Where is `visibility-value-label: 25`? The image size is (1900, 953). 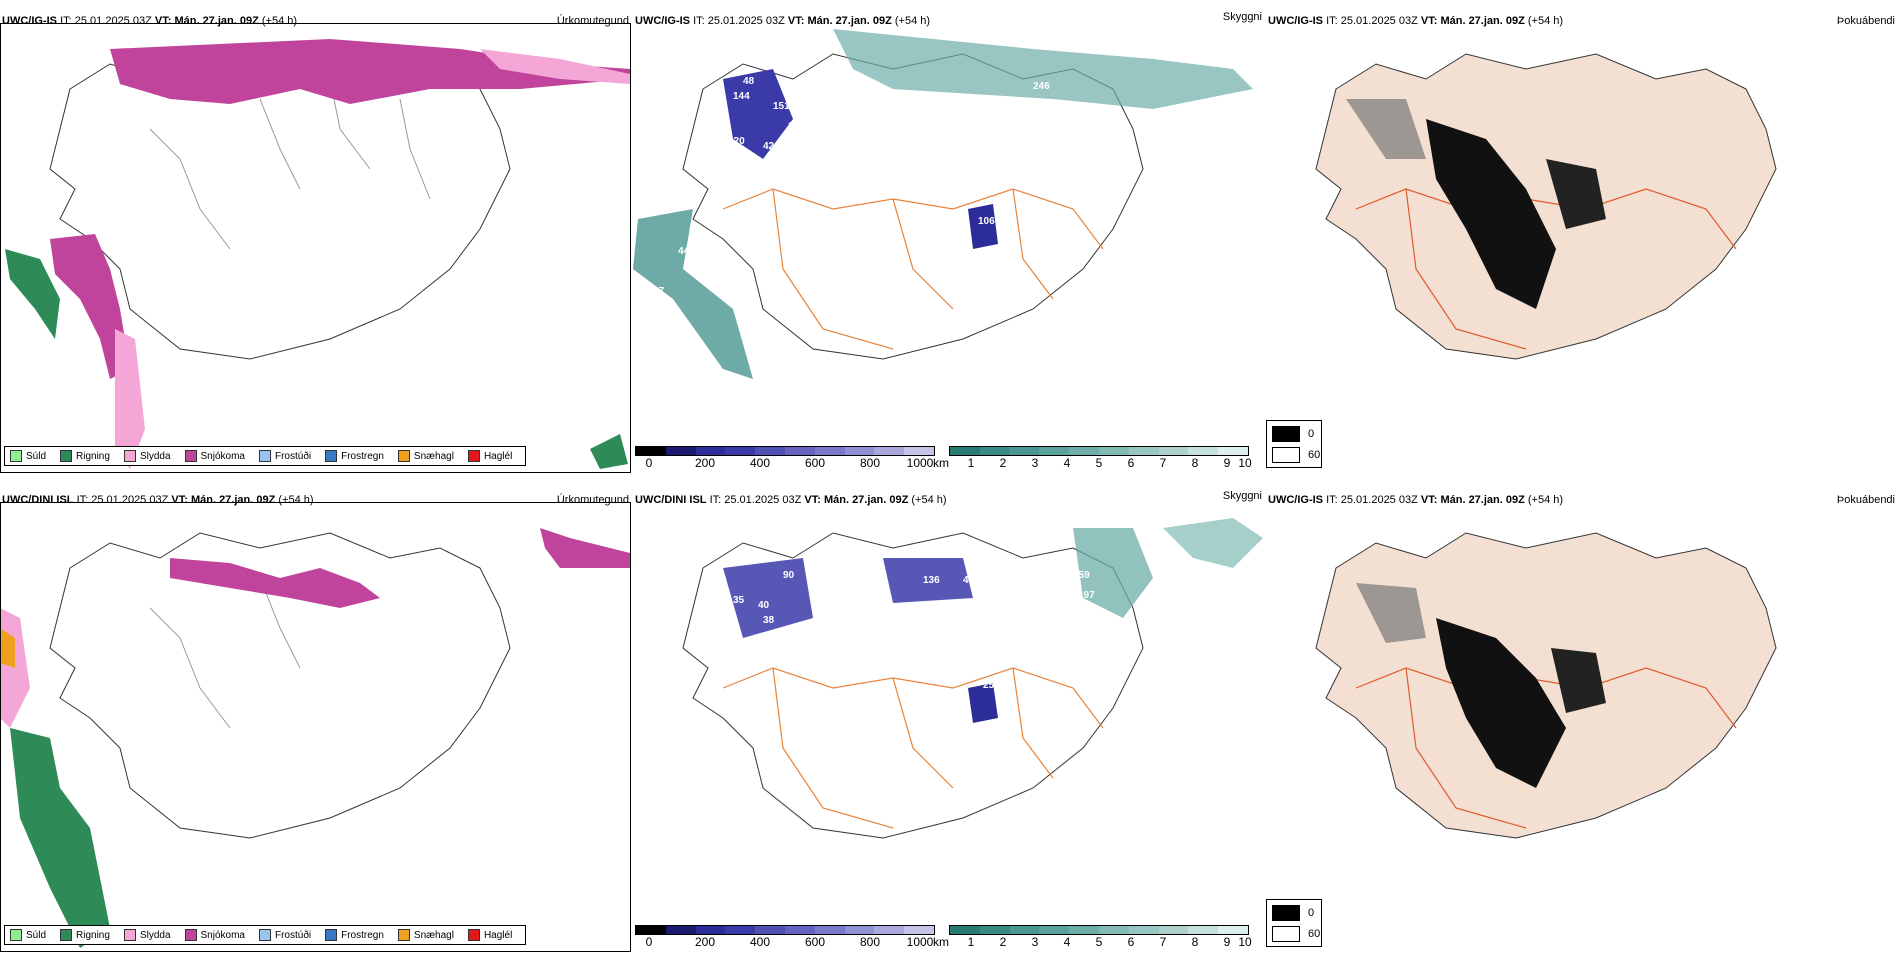
visibility-value-label: 25 is located at coordinates (989, 685).